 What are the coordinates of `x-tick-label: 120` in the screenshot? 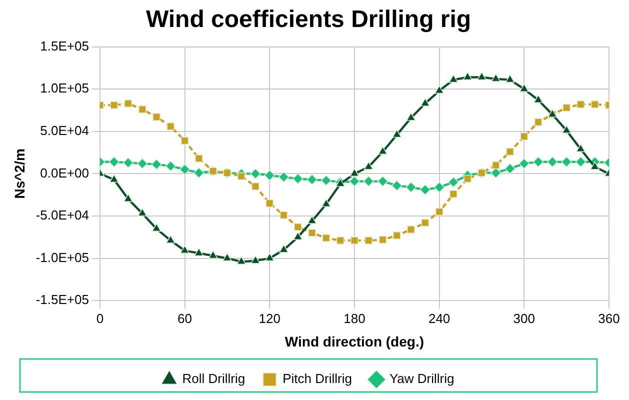 It's located at (269, 318).